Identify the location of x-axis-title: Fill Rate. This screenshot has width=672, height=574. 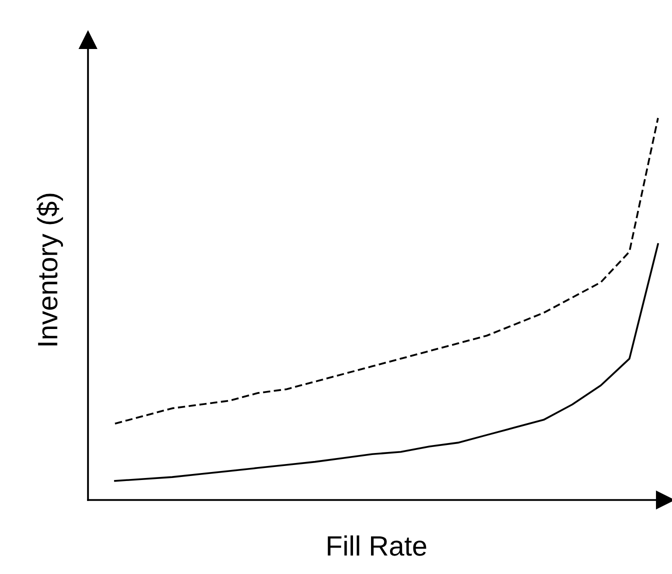
(377, 545).